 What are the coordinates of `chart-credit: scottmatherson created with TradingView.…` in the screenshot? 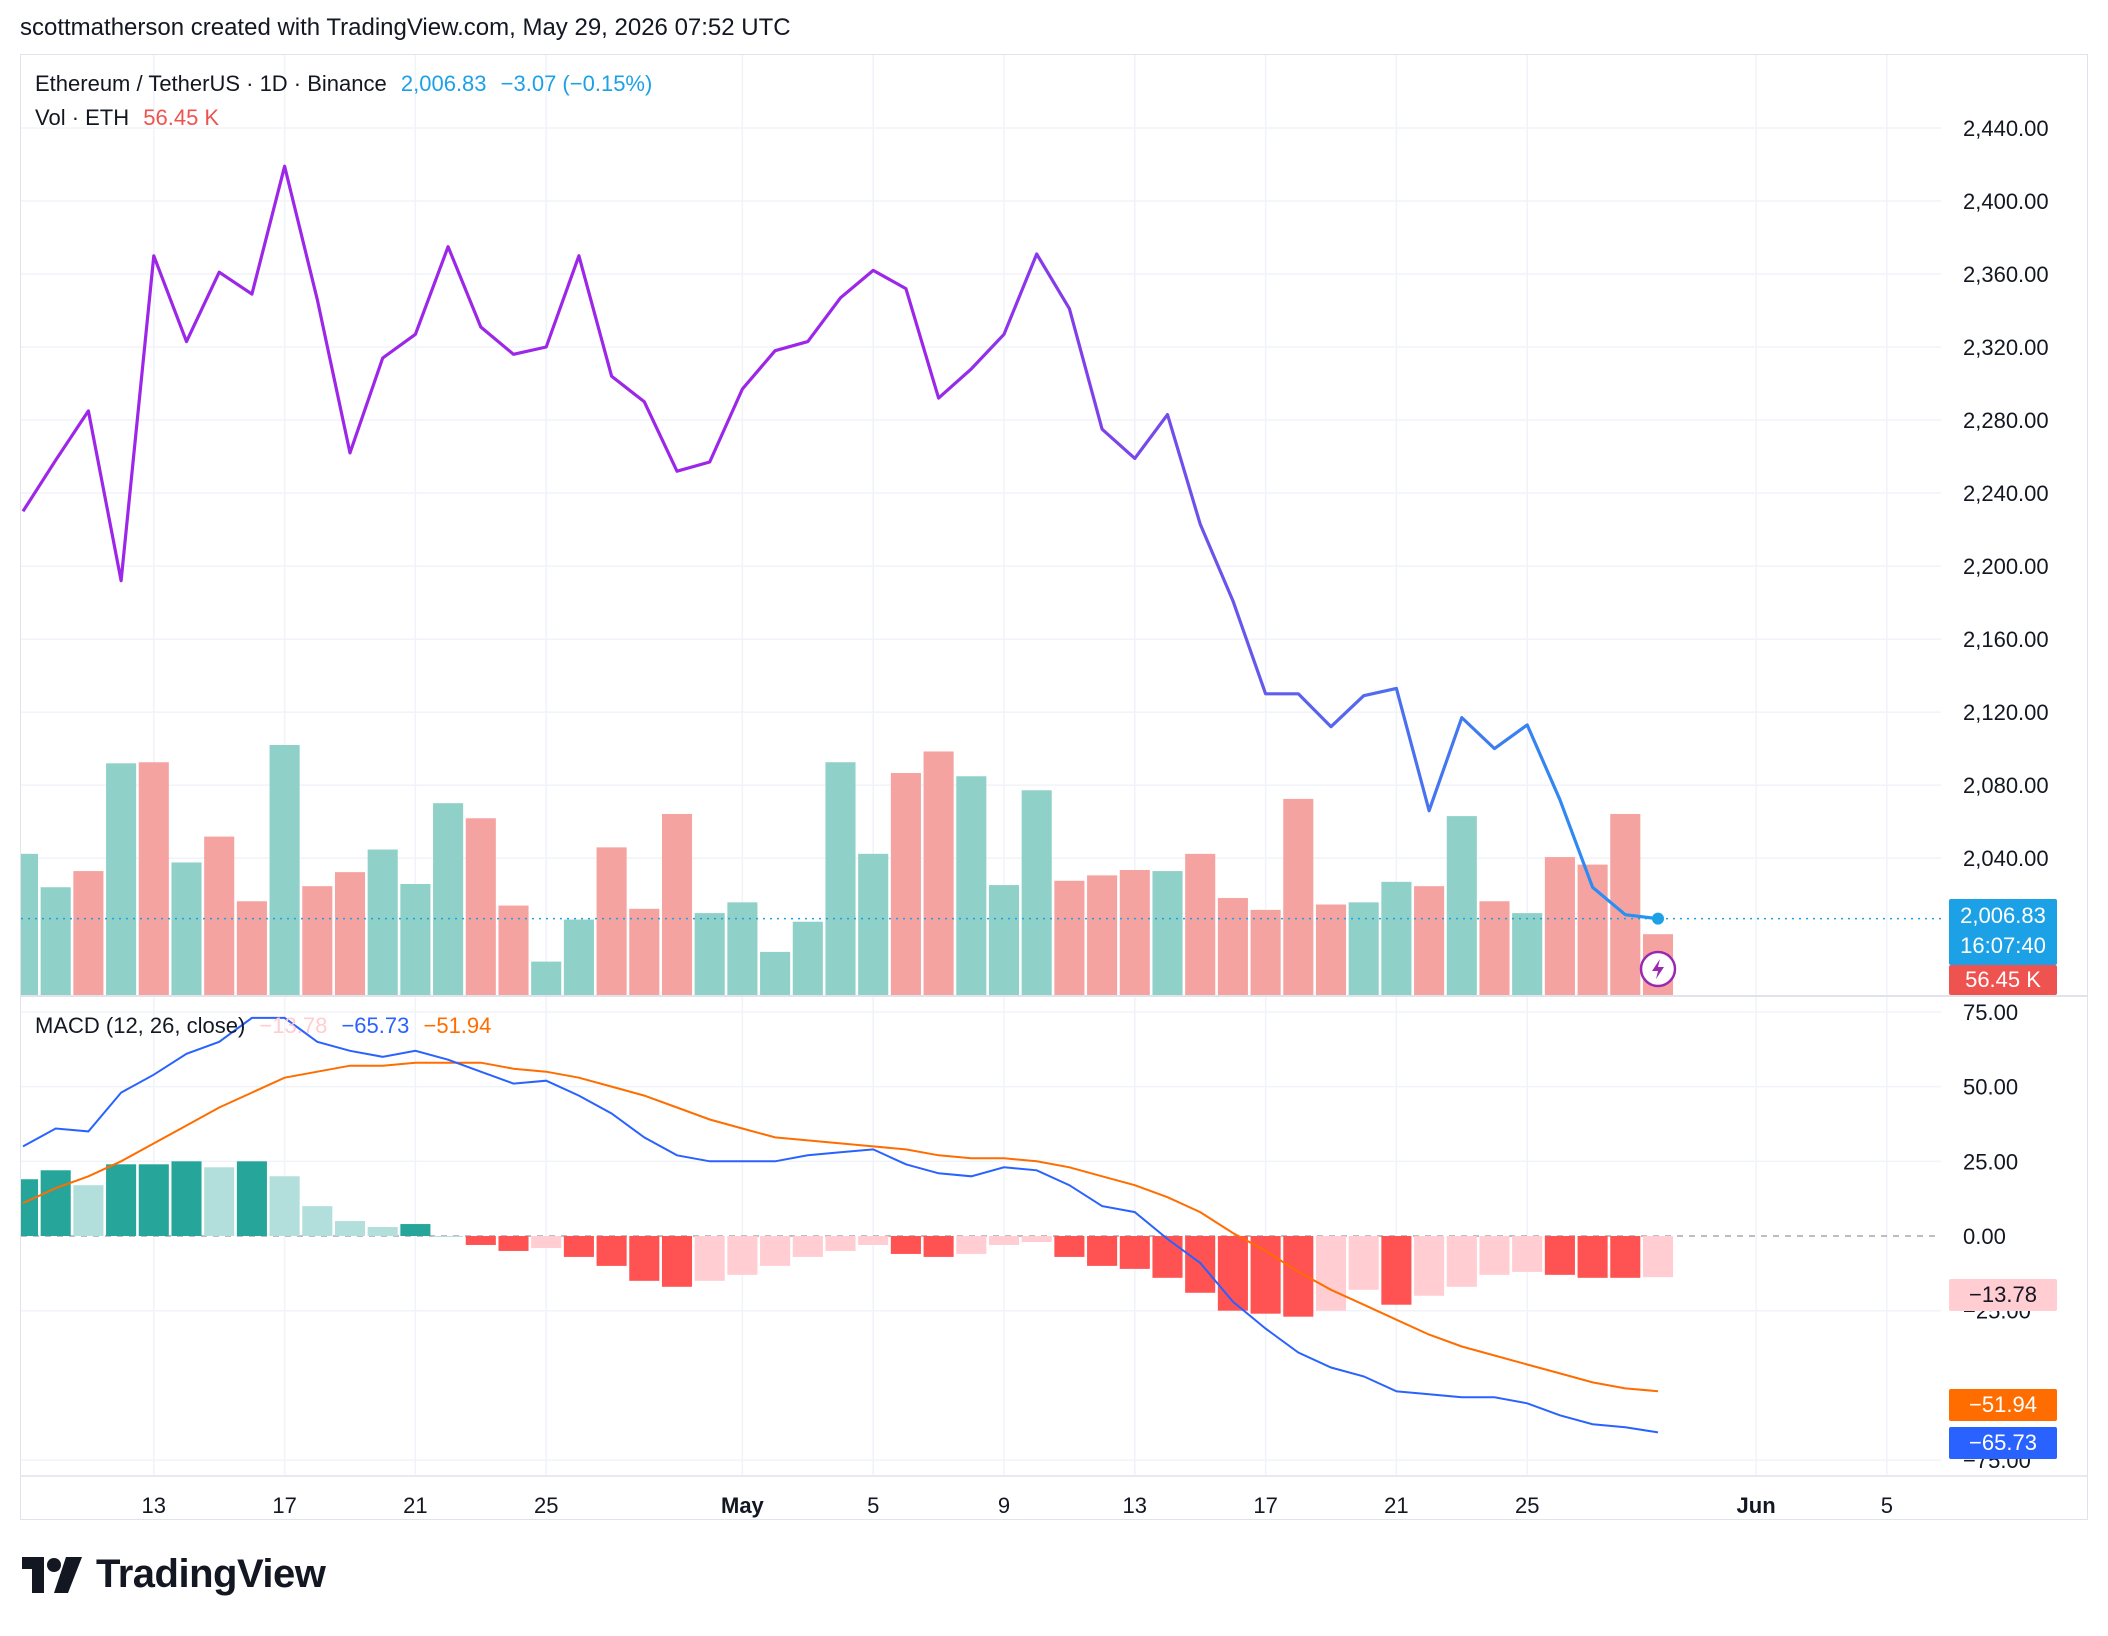 It's located at (405, 27).